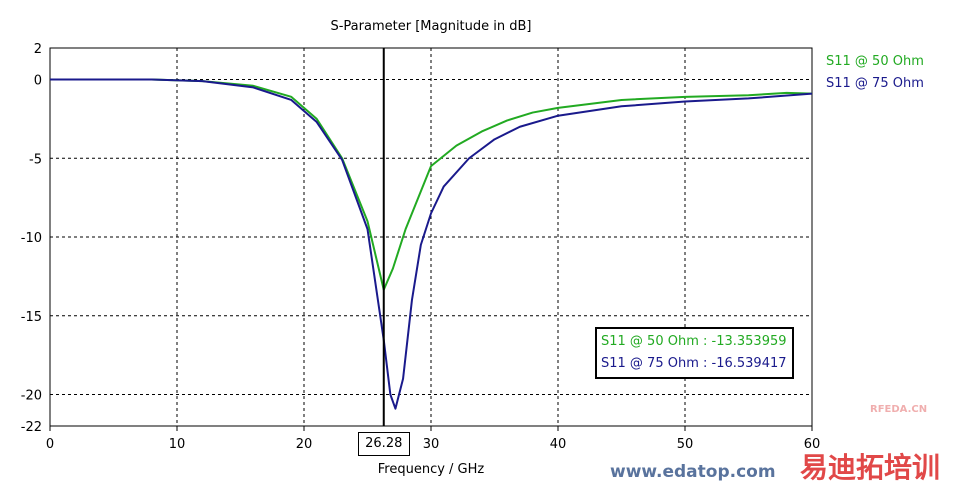  Describe the element at coordinates (694, 363) in the screenshot. I see `marker-readout-75: S11 @ 75 Ohm : -16.539417` at that location.